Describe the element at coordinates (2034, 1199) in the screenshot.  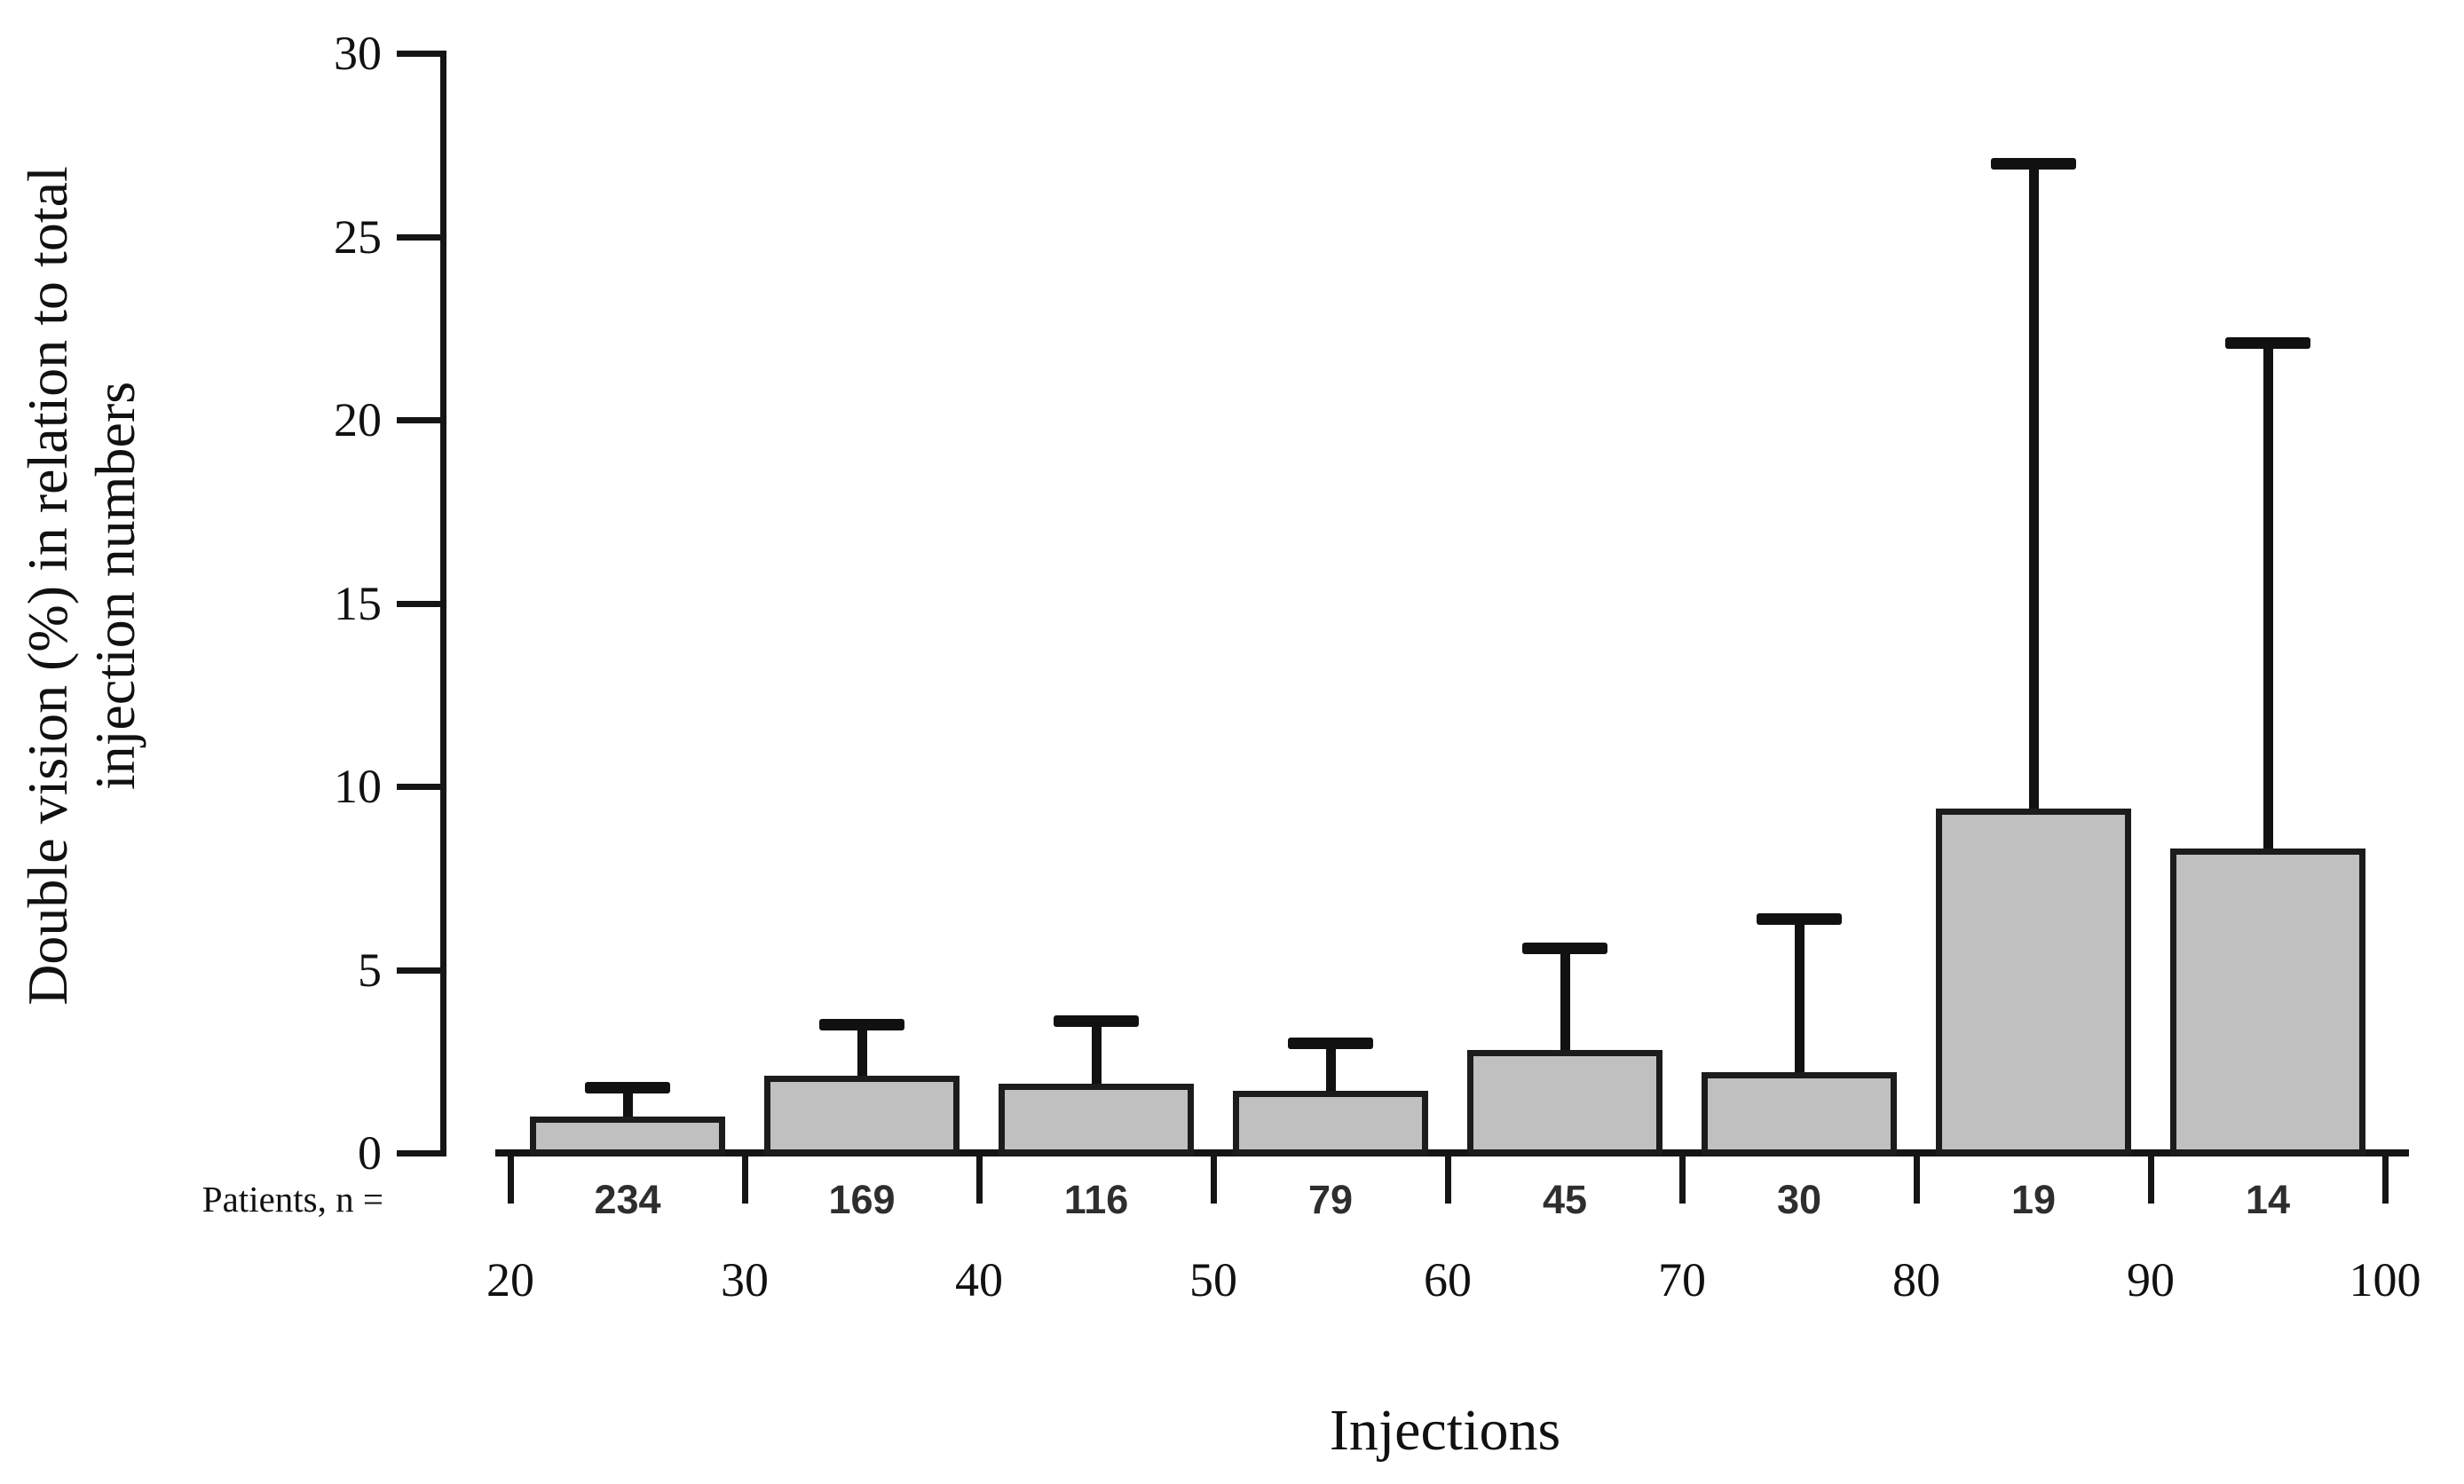
I see `patients-count-label: 19` at that location.